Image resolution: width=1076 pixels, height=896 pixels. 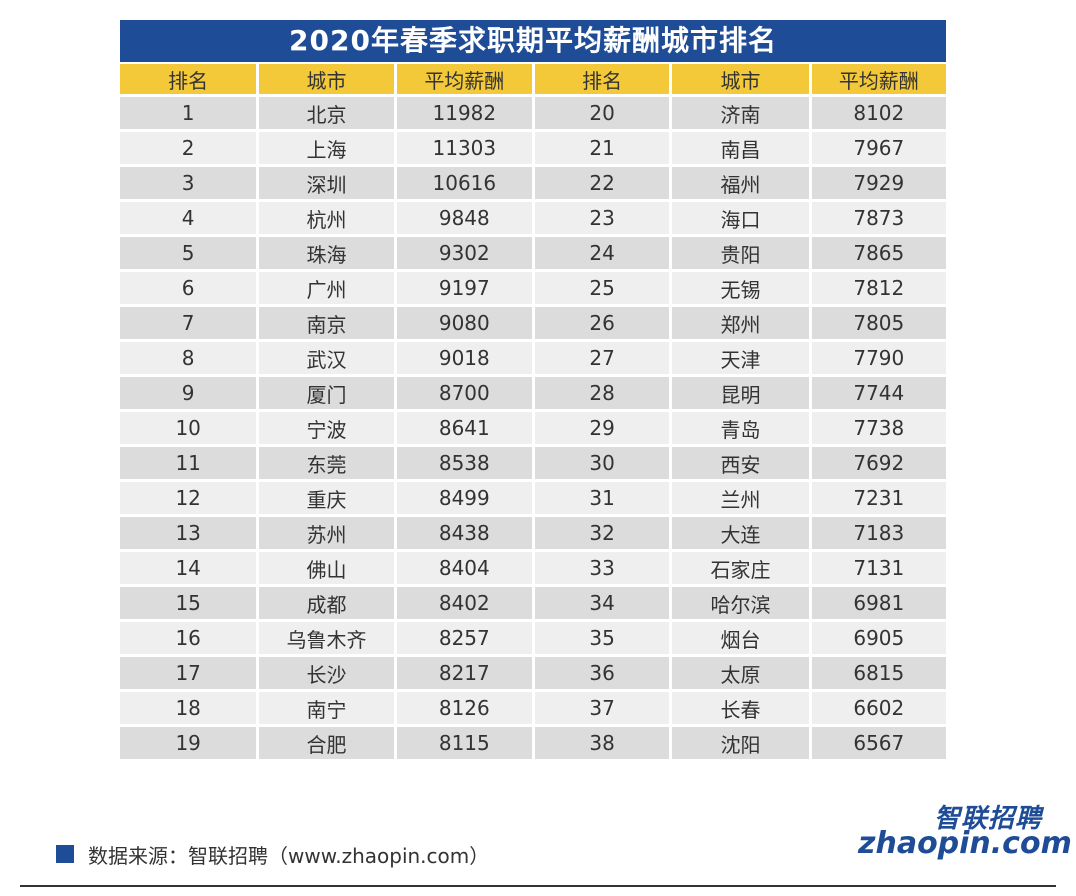 I want to click on cell-salary-right: 7183, so click(x=878, y=533).